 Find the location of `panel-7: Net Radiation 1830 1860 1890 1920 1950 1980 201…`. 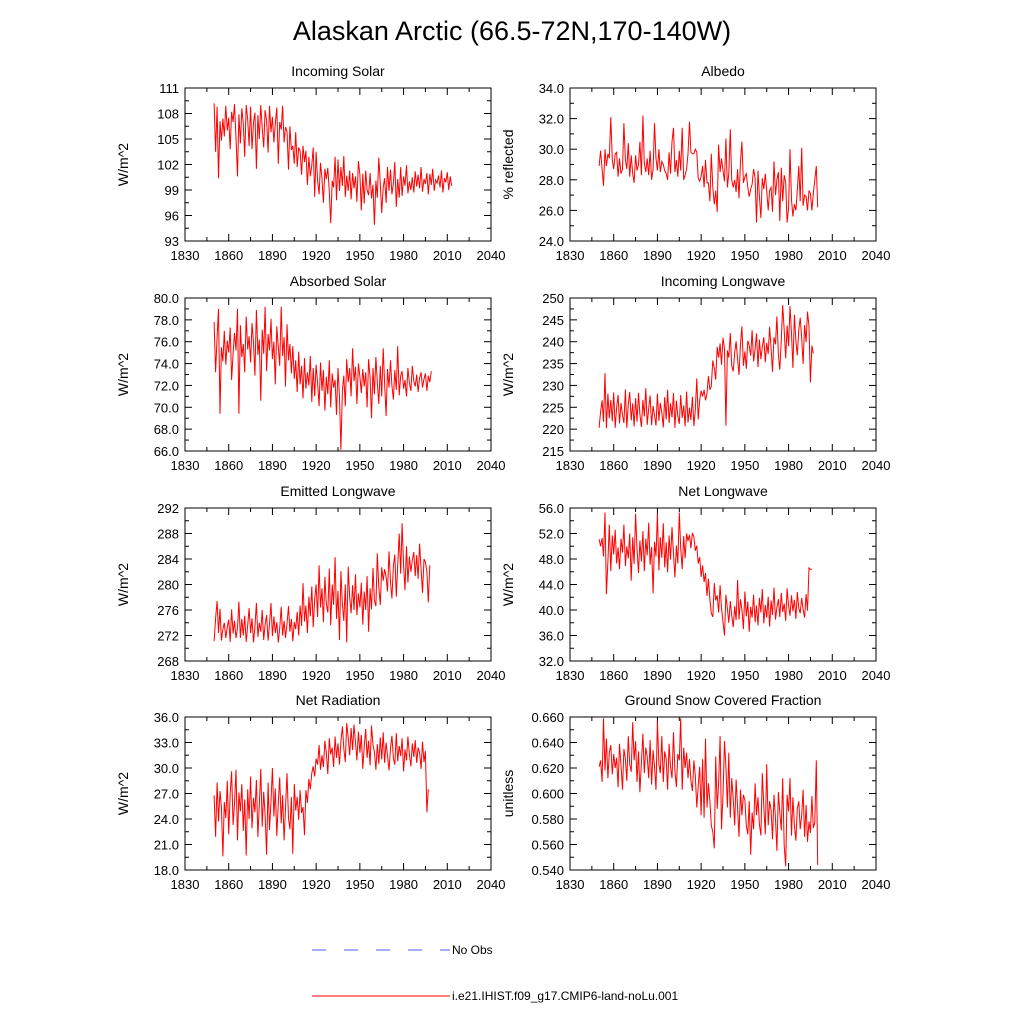

panel-7: Net Radiation 1830 1860 1890 1920 1950 1980 201… is located at coordinates (310, 792).